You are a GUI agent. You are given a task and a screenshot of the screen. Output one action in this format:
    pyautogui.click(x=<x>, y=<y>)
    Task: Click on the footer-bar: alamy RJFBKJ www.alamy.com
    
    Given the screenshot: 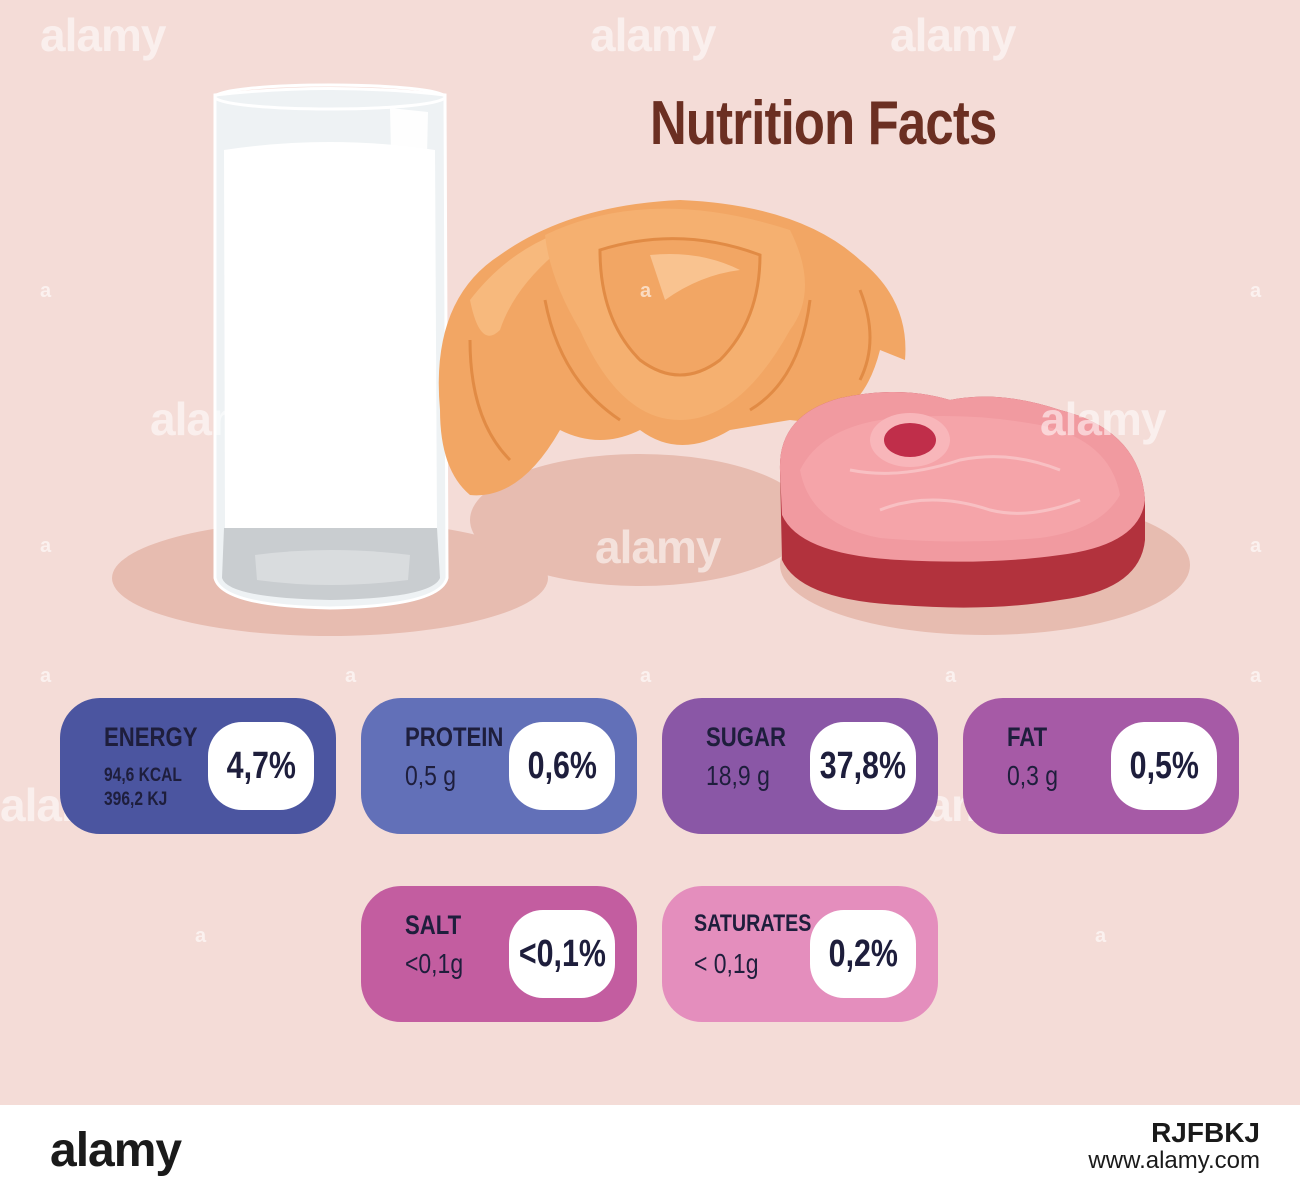 What is the action you would take?
    pyautogui.click(x=650, y=1150)
    